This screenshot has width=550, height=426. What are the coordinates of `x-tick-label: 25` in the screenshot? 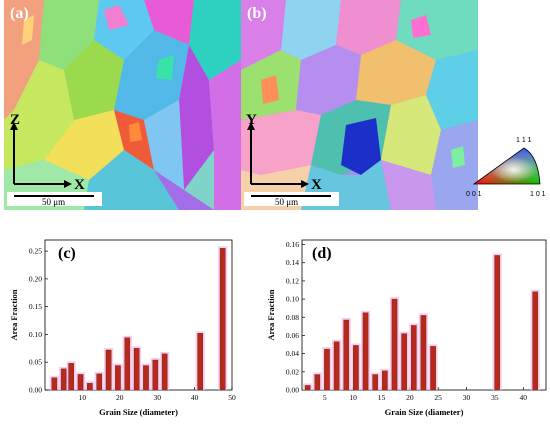 It's located at (438, 397).